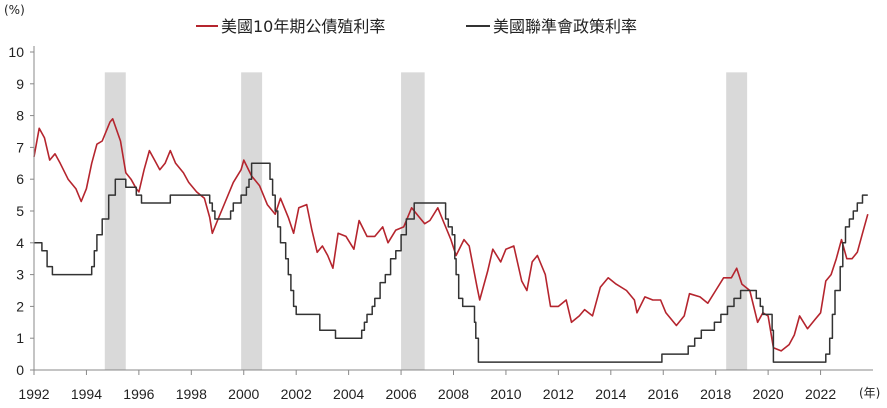 This screenshot has height=408, width=887. I want to click on x-tick-label: 1994, so click(86, 394).